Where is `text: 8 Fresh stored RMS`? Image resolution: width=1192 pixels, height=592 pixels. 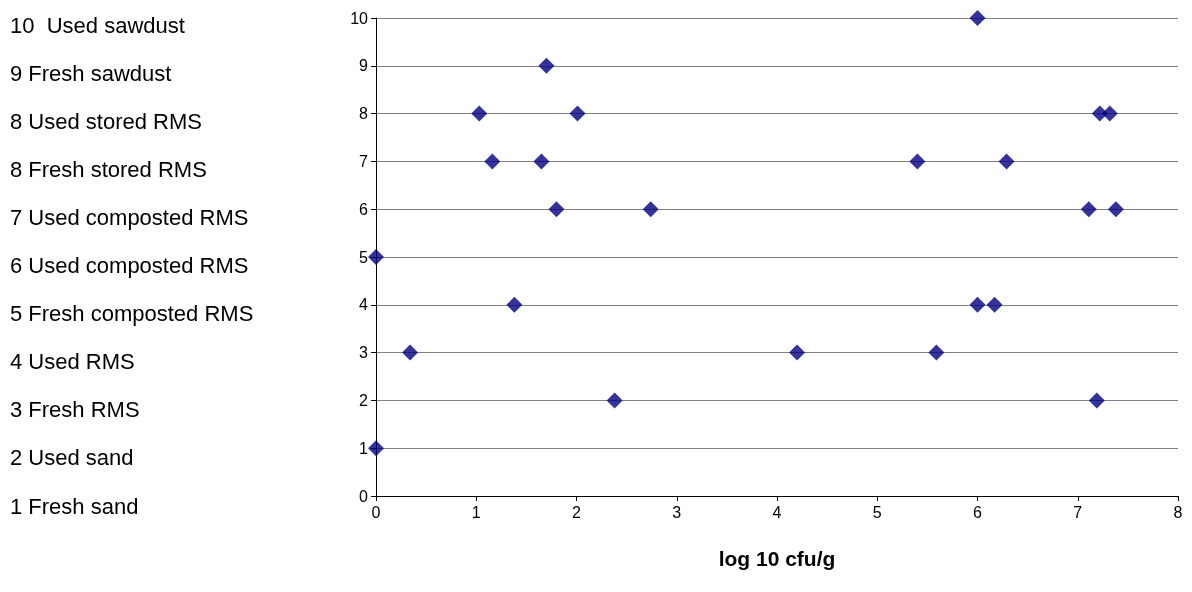
text: 8 Fresh stored RMS is located at coordinates (108, 169).